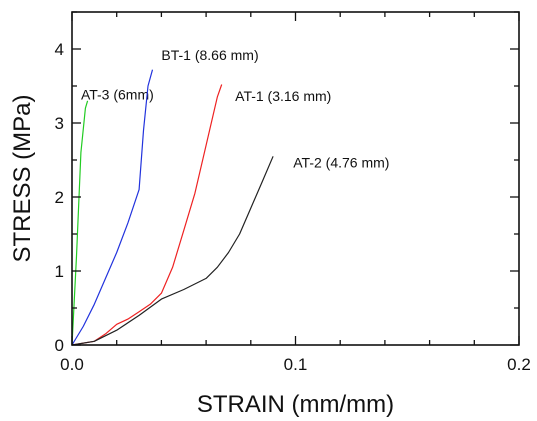 The height and width of the screenshot is (421, 537). I want to click on series-label-1: AT-3 (6mm), so click(117, 94).